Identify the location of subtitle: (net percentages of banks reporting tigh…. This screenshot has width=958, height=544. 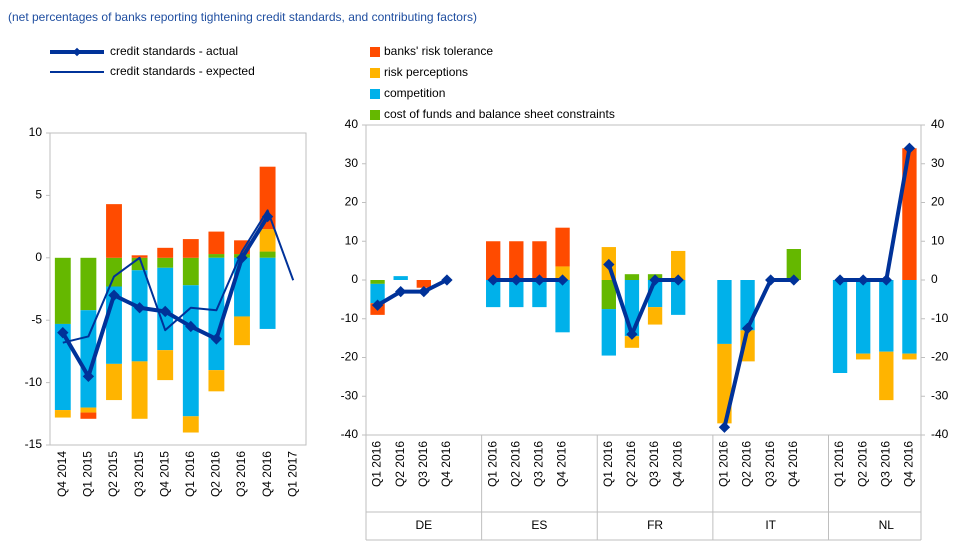
(242, 17).